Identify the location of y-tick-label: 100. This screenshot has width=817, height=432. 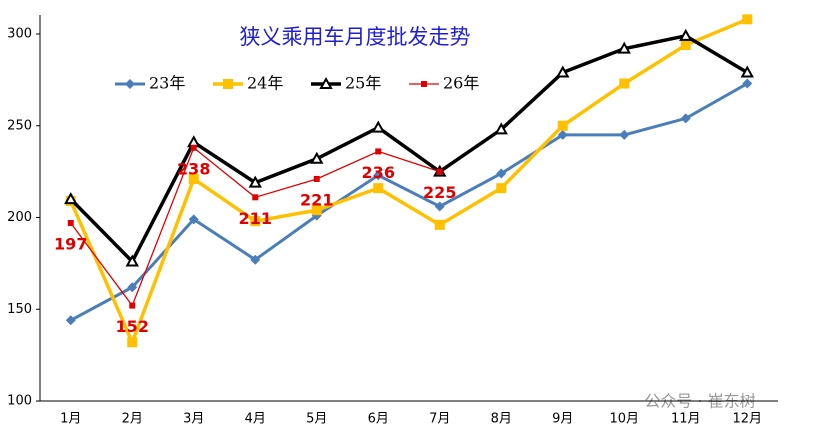
(19, 401).